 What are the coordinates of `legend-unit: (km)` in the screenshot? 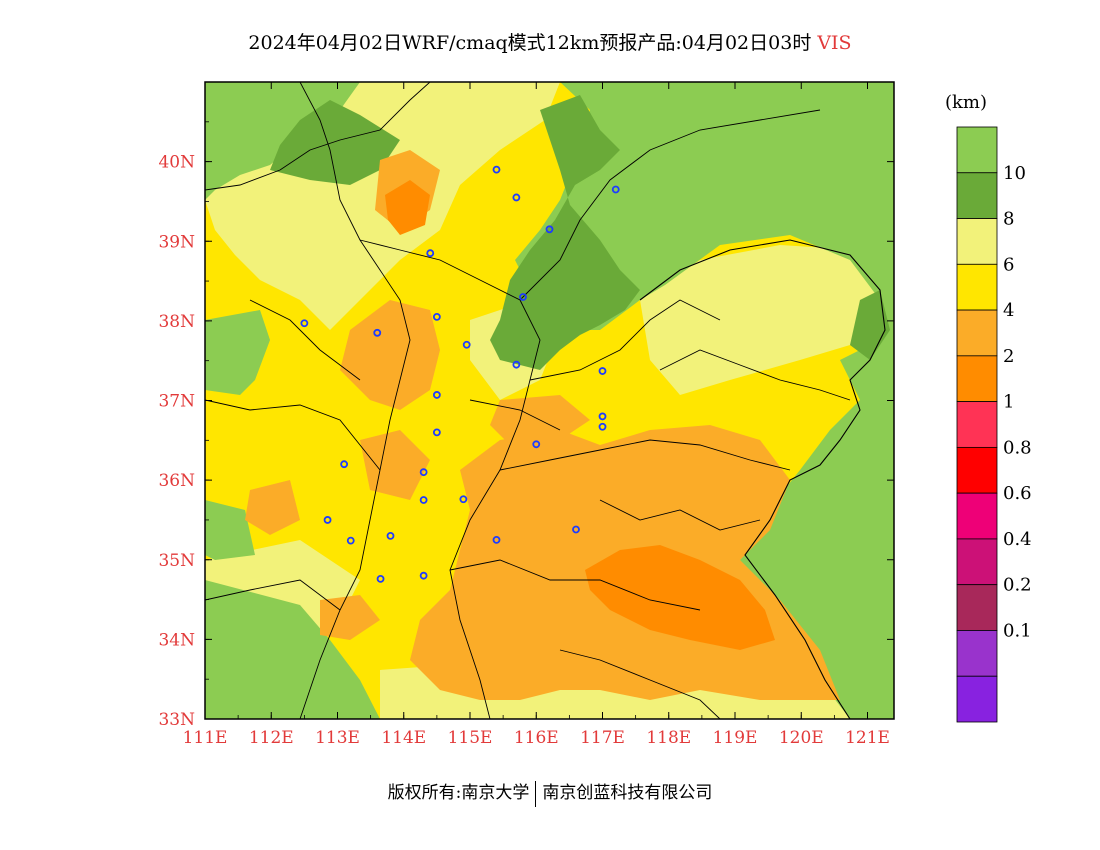 It's located at (966, 102).